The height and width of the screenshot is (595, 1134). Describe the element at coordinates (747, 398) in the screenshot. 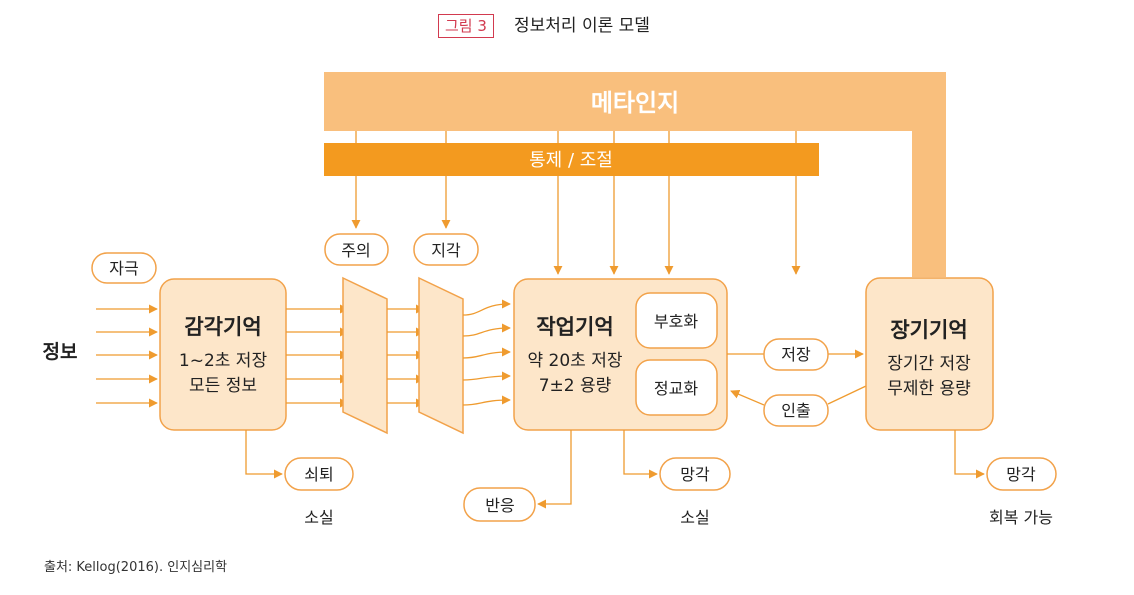

I see `retrieve-arrow` at that location.